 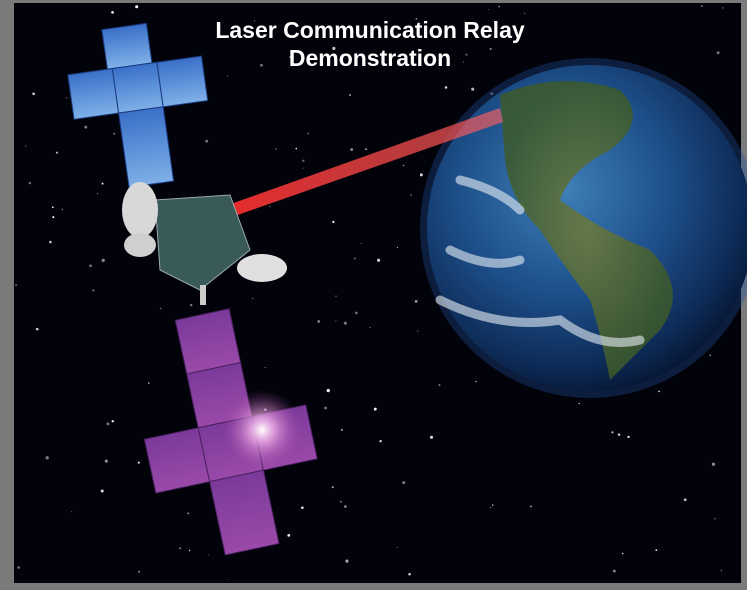 I want to click on clouds, so click(x=540, y=261).